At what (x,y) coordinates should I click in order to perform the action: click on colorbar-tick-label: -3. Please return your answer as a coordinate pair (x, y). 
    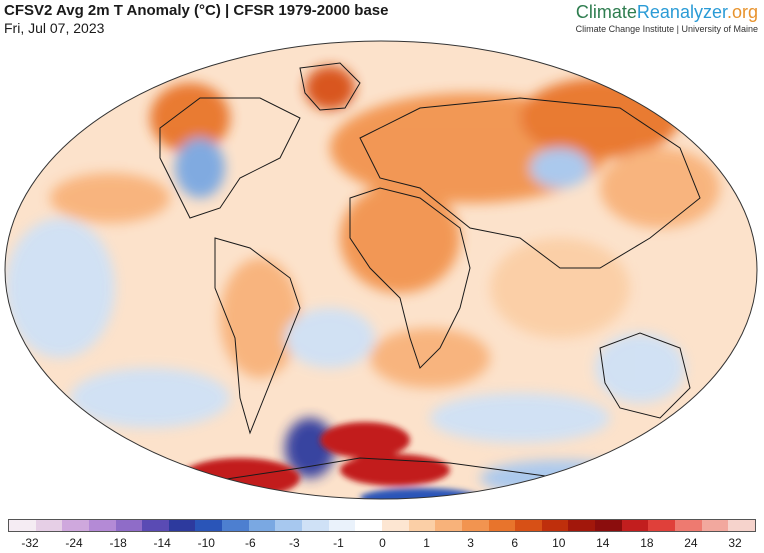
    Looking at the image, I should click on (294, 543).